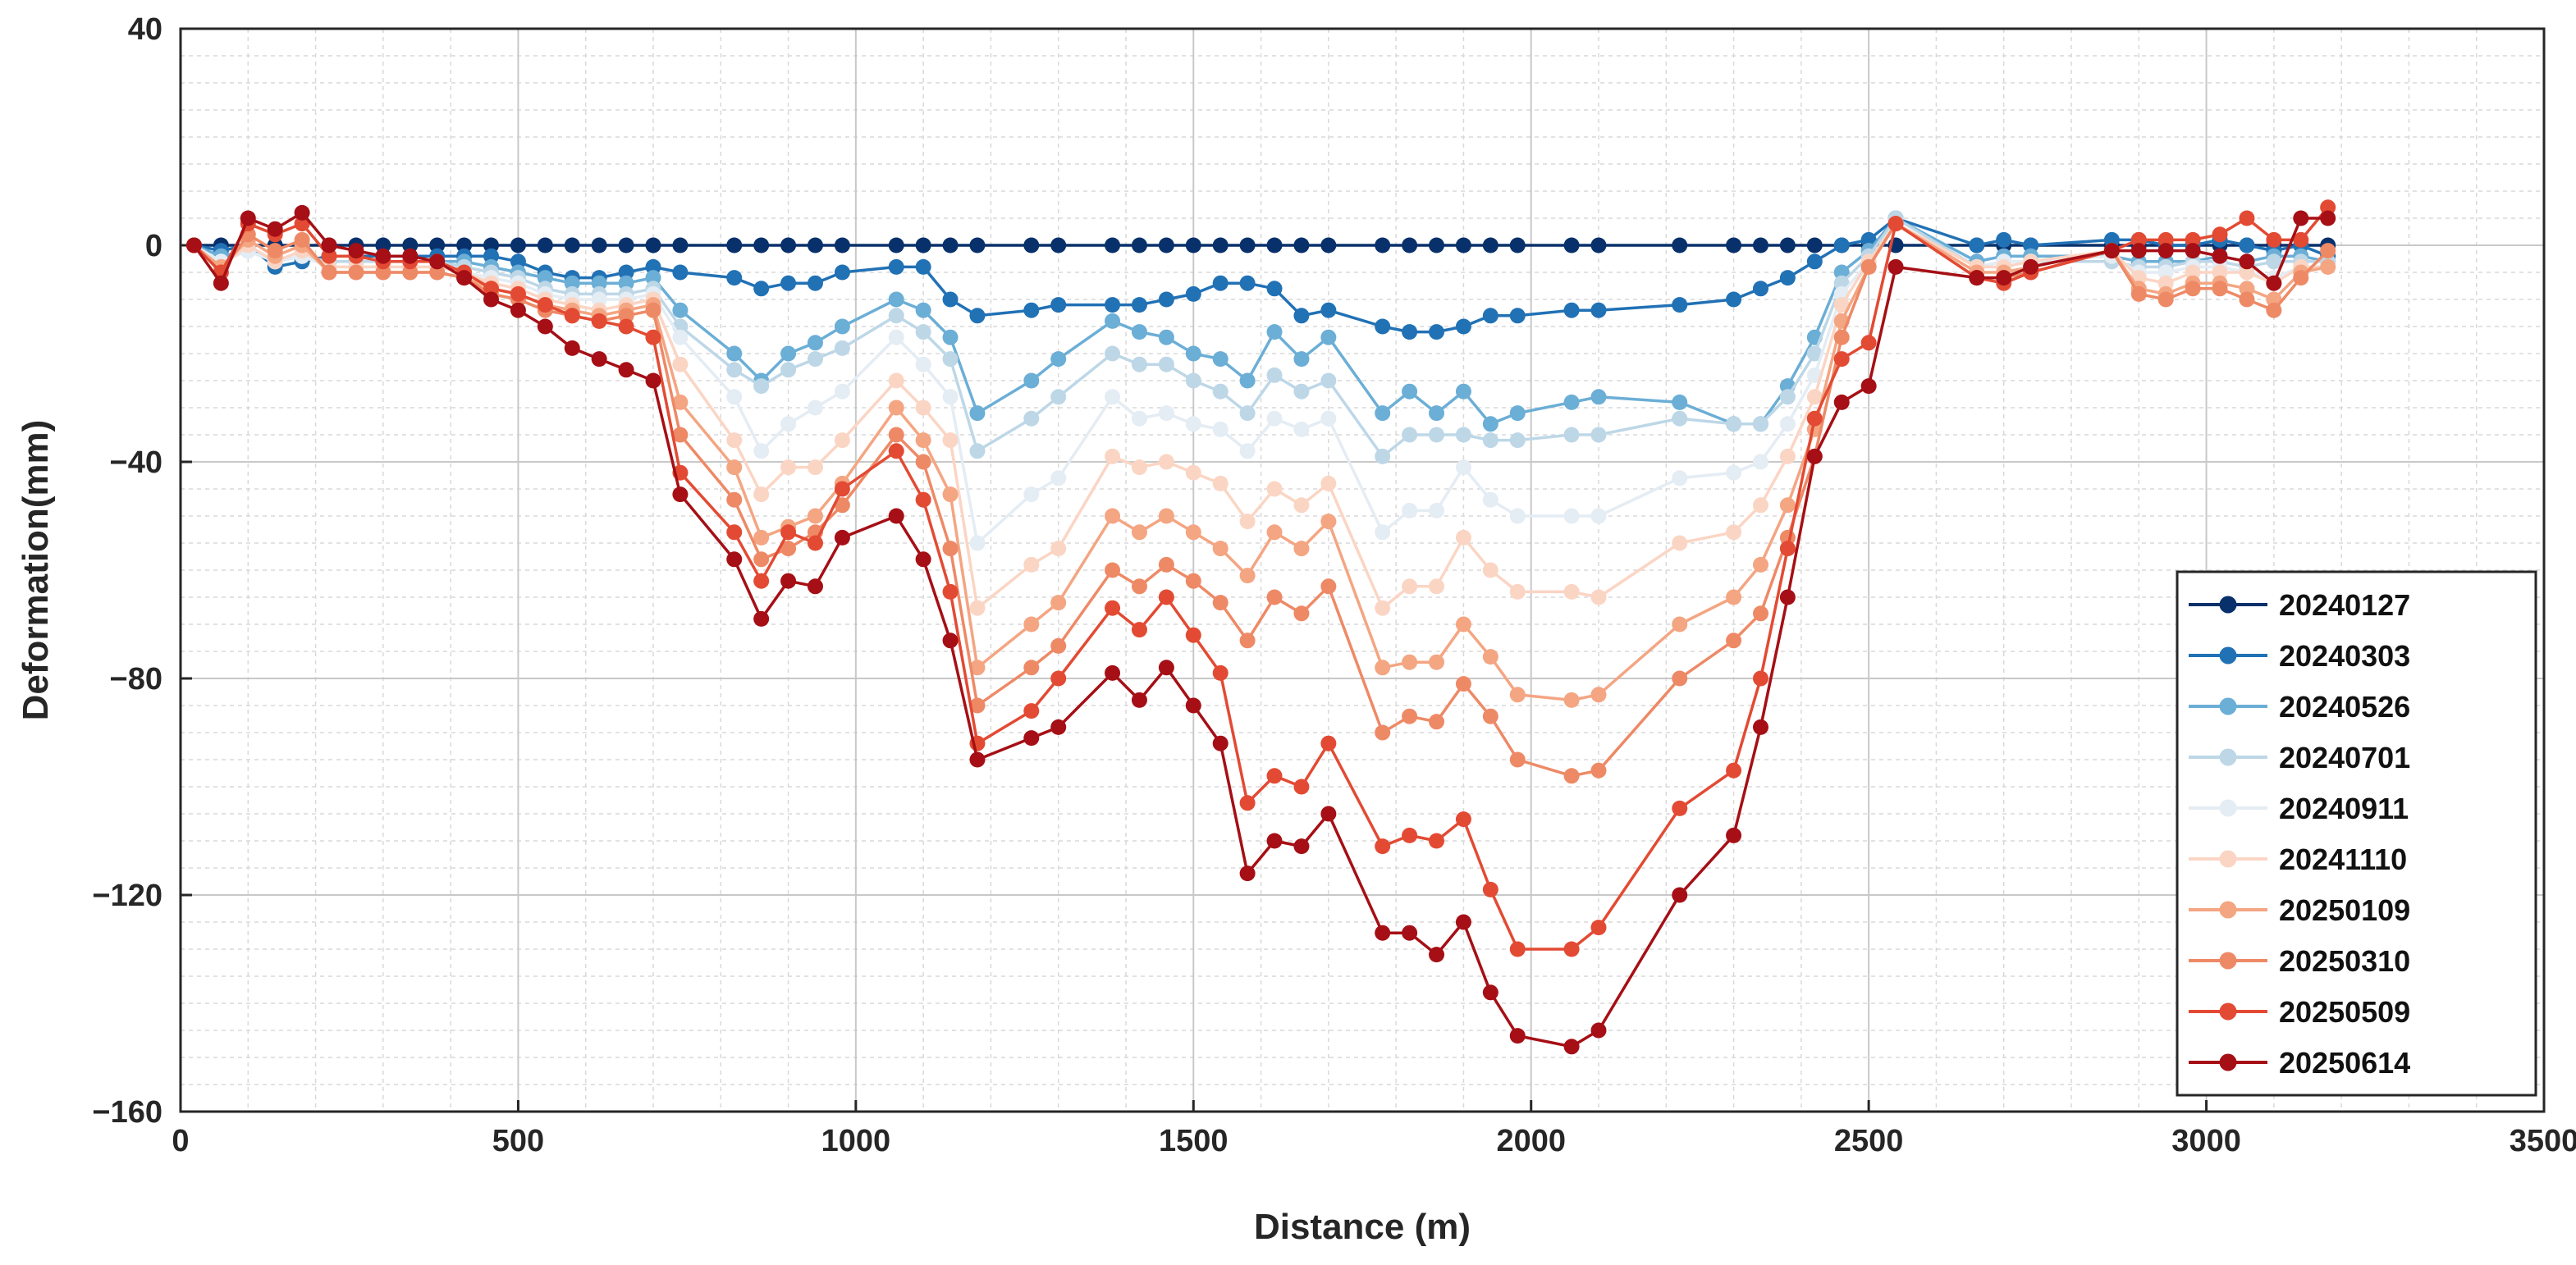  I want to click on y-tick-label: −120, so click(127, 896).